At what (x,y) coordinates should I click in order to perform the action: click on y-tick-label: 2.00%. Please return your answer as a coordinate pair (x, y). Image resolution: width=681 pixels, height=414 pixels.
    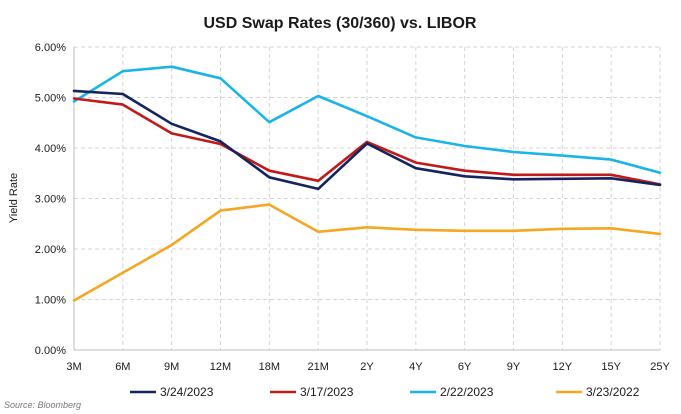
    Looking at the image, I should click on (50, 250).